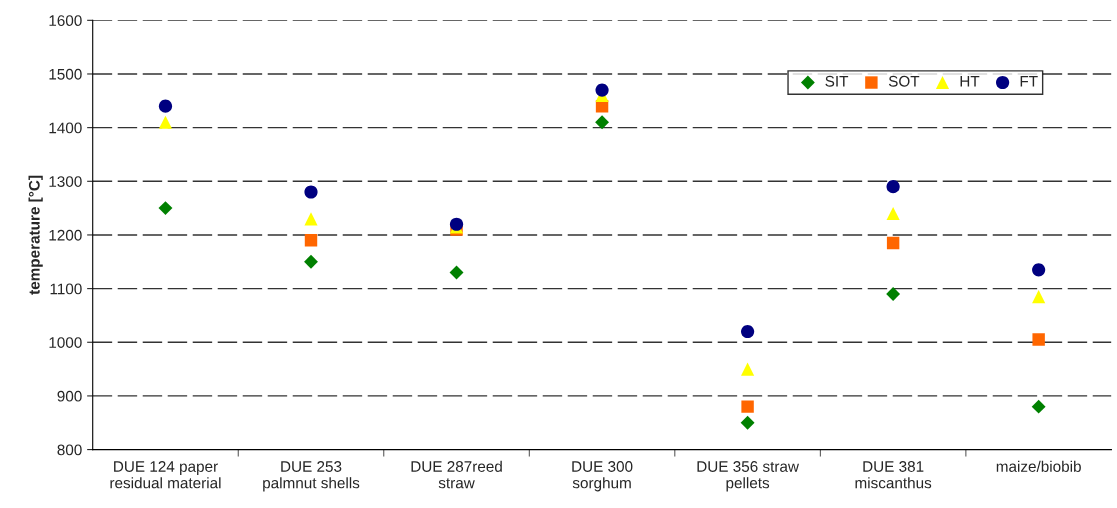 This screenshot has height=508, width=1117. What do you see at coordinates (66, 289) in the screenshot?
I see `y-tick-label: 1100` at bounding box center [66, 289].